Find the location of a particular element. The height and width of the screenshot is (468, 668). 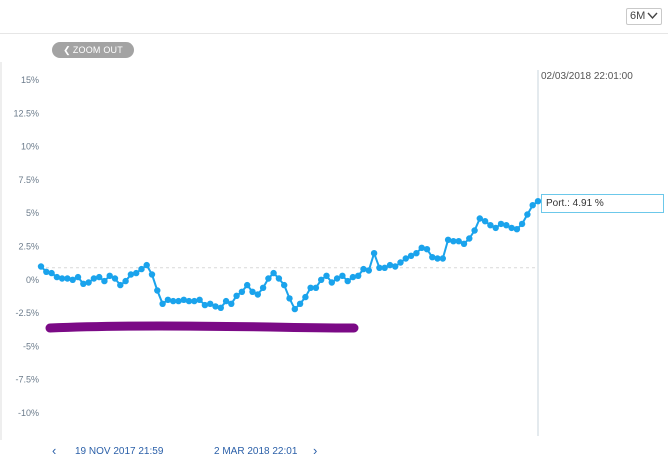

y-tick-label: 0% is located at coordinates (32, 280).